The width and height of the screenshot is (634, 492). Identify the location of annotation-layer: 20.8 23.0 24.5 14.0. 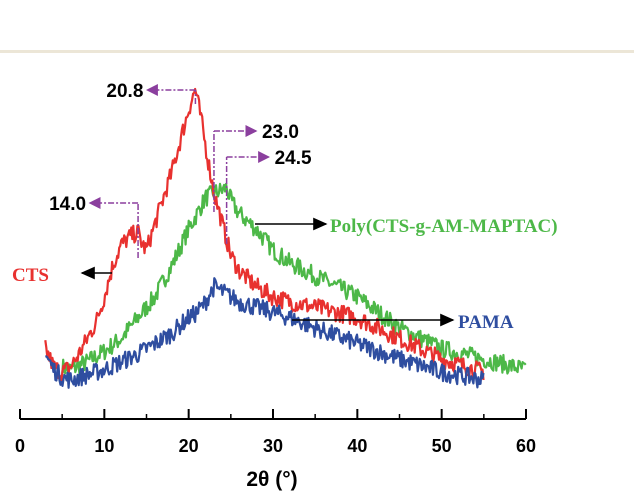
(180, 169).